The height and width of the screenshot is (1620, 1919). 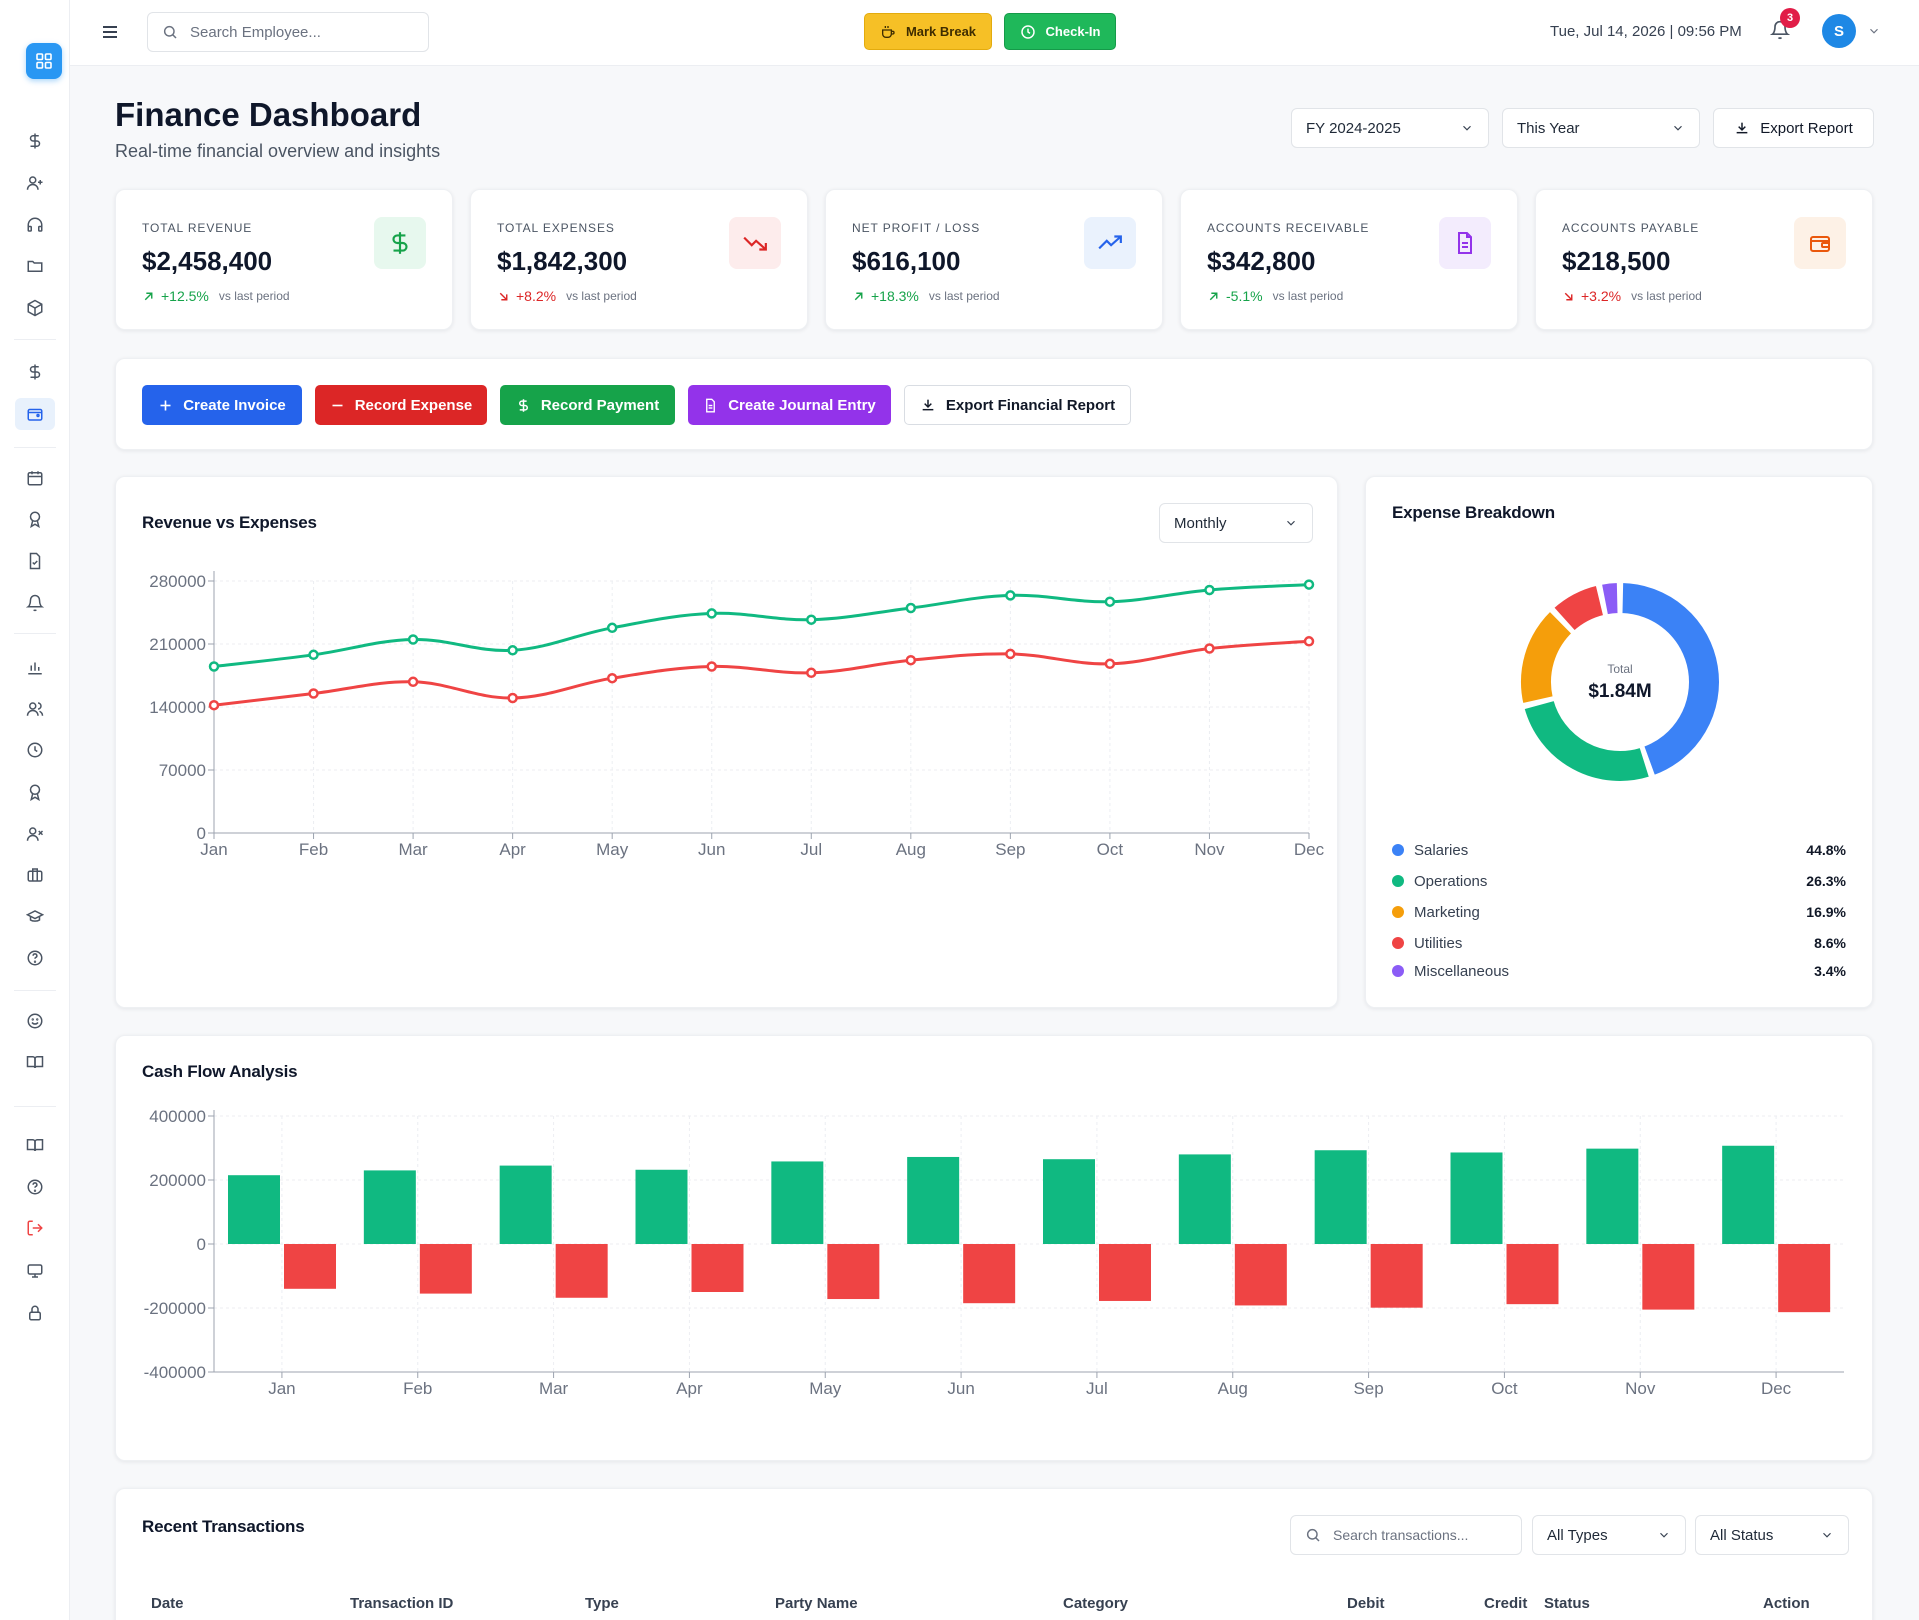 I want to click on donut-slice-salaries, so click(x=1670, y=679).